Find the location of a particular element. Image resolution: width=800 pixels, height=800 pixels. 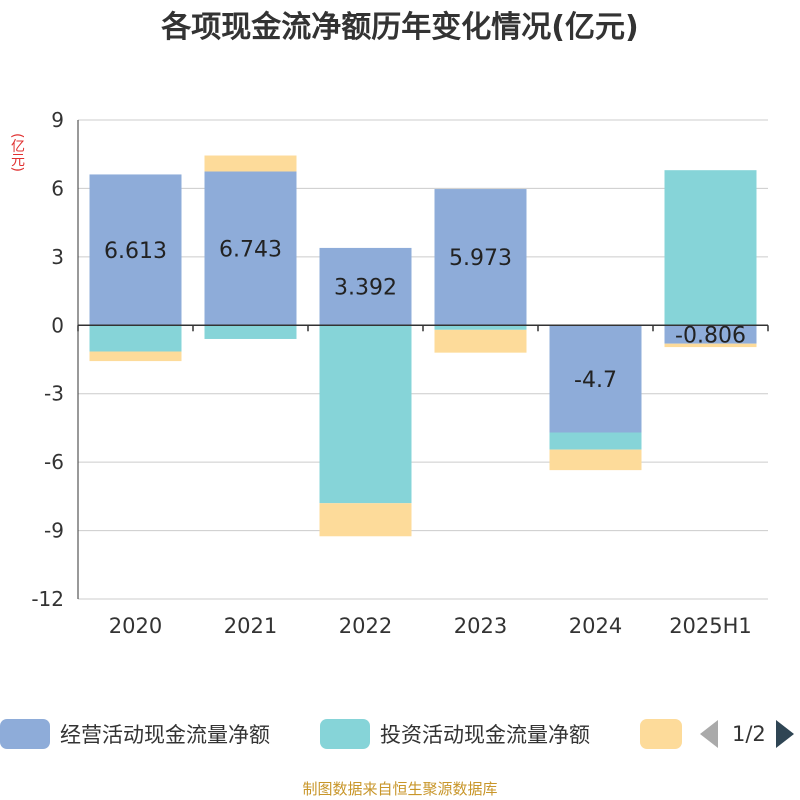

x-tick-label-2023: 2023 is located at coordinates (480, 626).